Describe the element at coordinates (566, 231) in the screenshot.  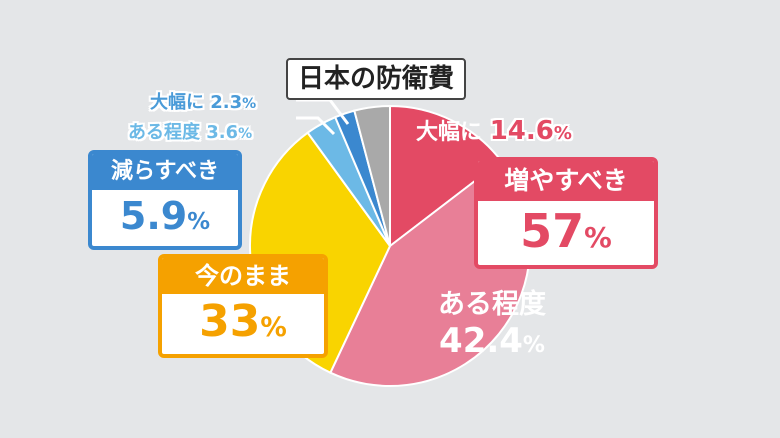
I see `increase-group-value: 57%` at that location.